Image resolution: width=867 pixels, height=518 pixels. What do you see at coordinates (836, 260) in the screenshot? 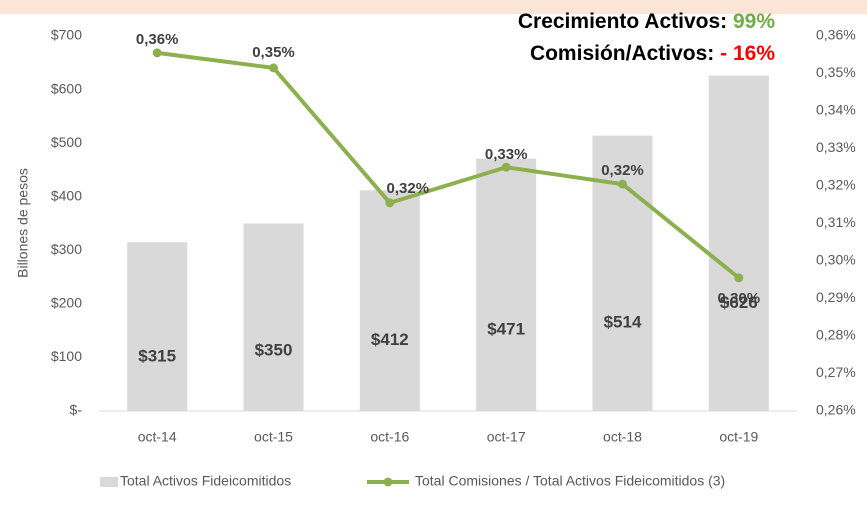
I see `y2-tick-label: 0,30%` at bounding box center [836, 260].